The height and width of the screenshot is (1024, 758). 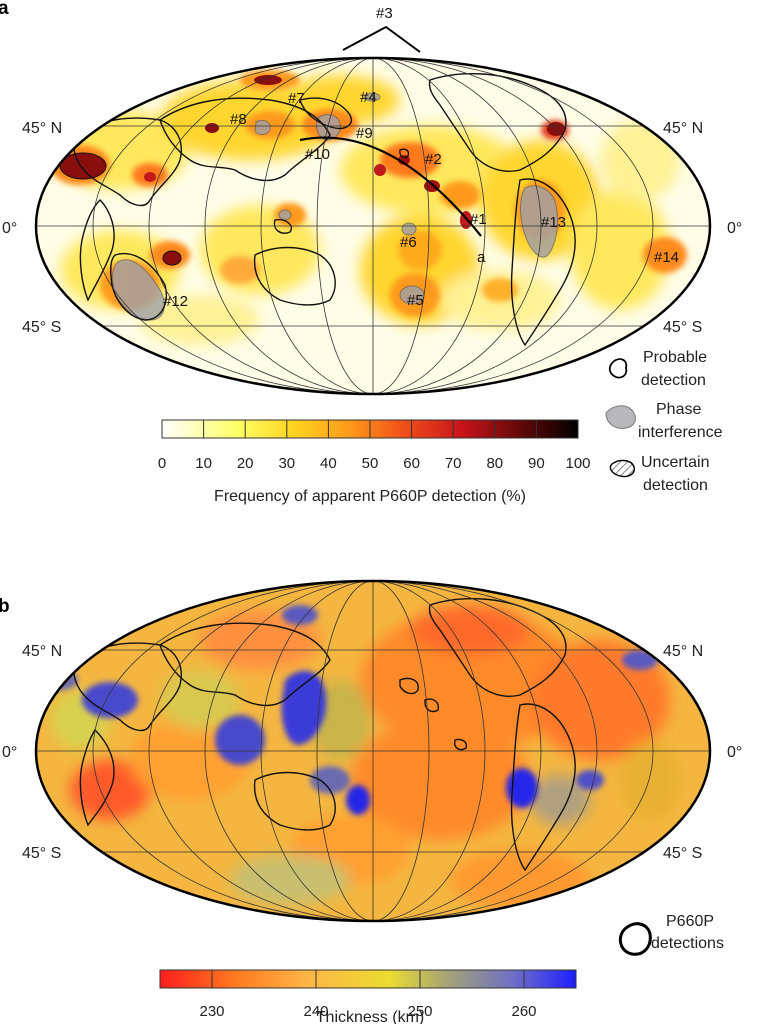 I want to click on lat-label-45s-right-b: 45° S, so click(x=682, y=853).